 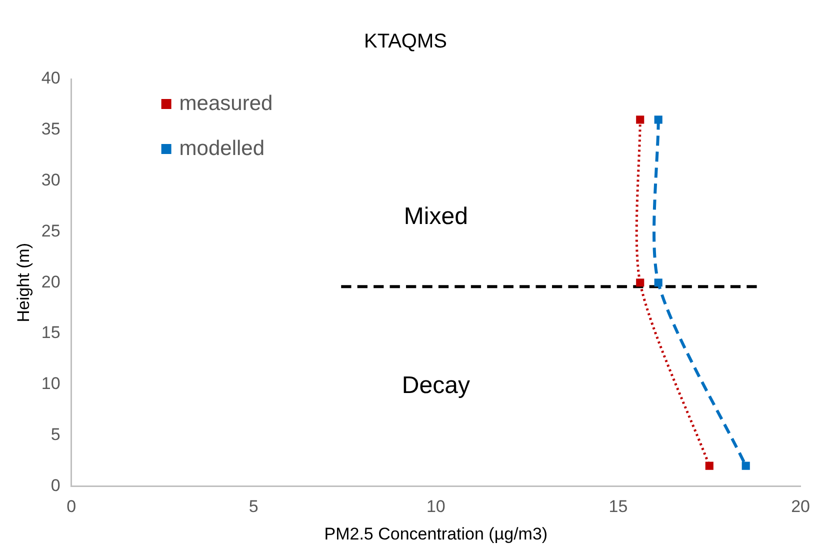 I want to click on y-tick-label: 5, so click(x=55, y=434).